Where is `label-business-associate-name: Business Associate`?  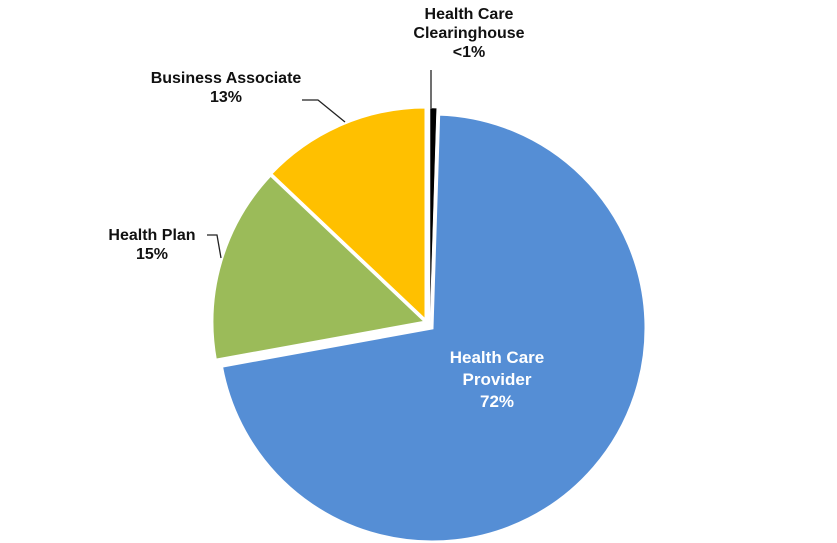 label-business-associate-name: Business Associate is located at coordinates (226, 78).